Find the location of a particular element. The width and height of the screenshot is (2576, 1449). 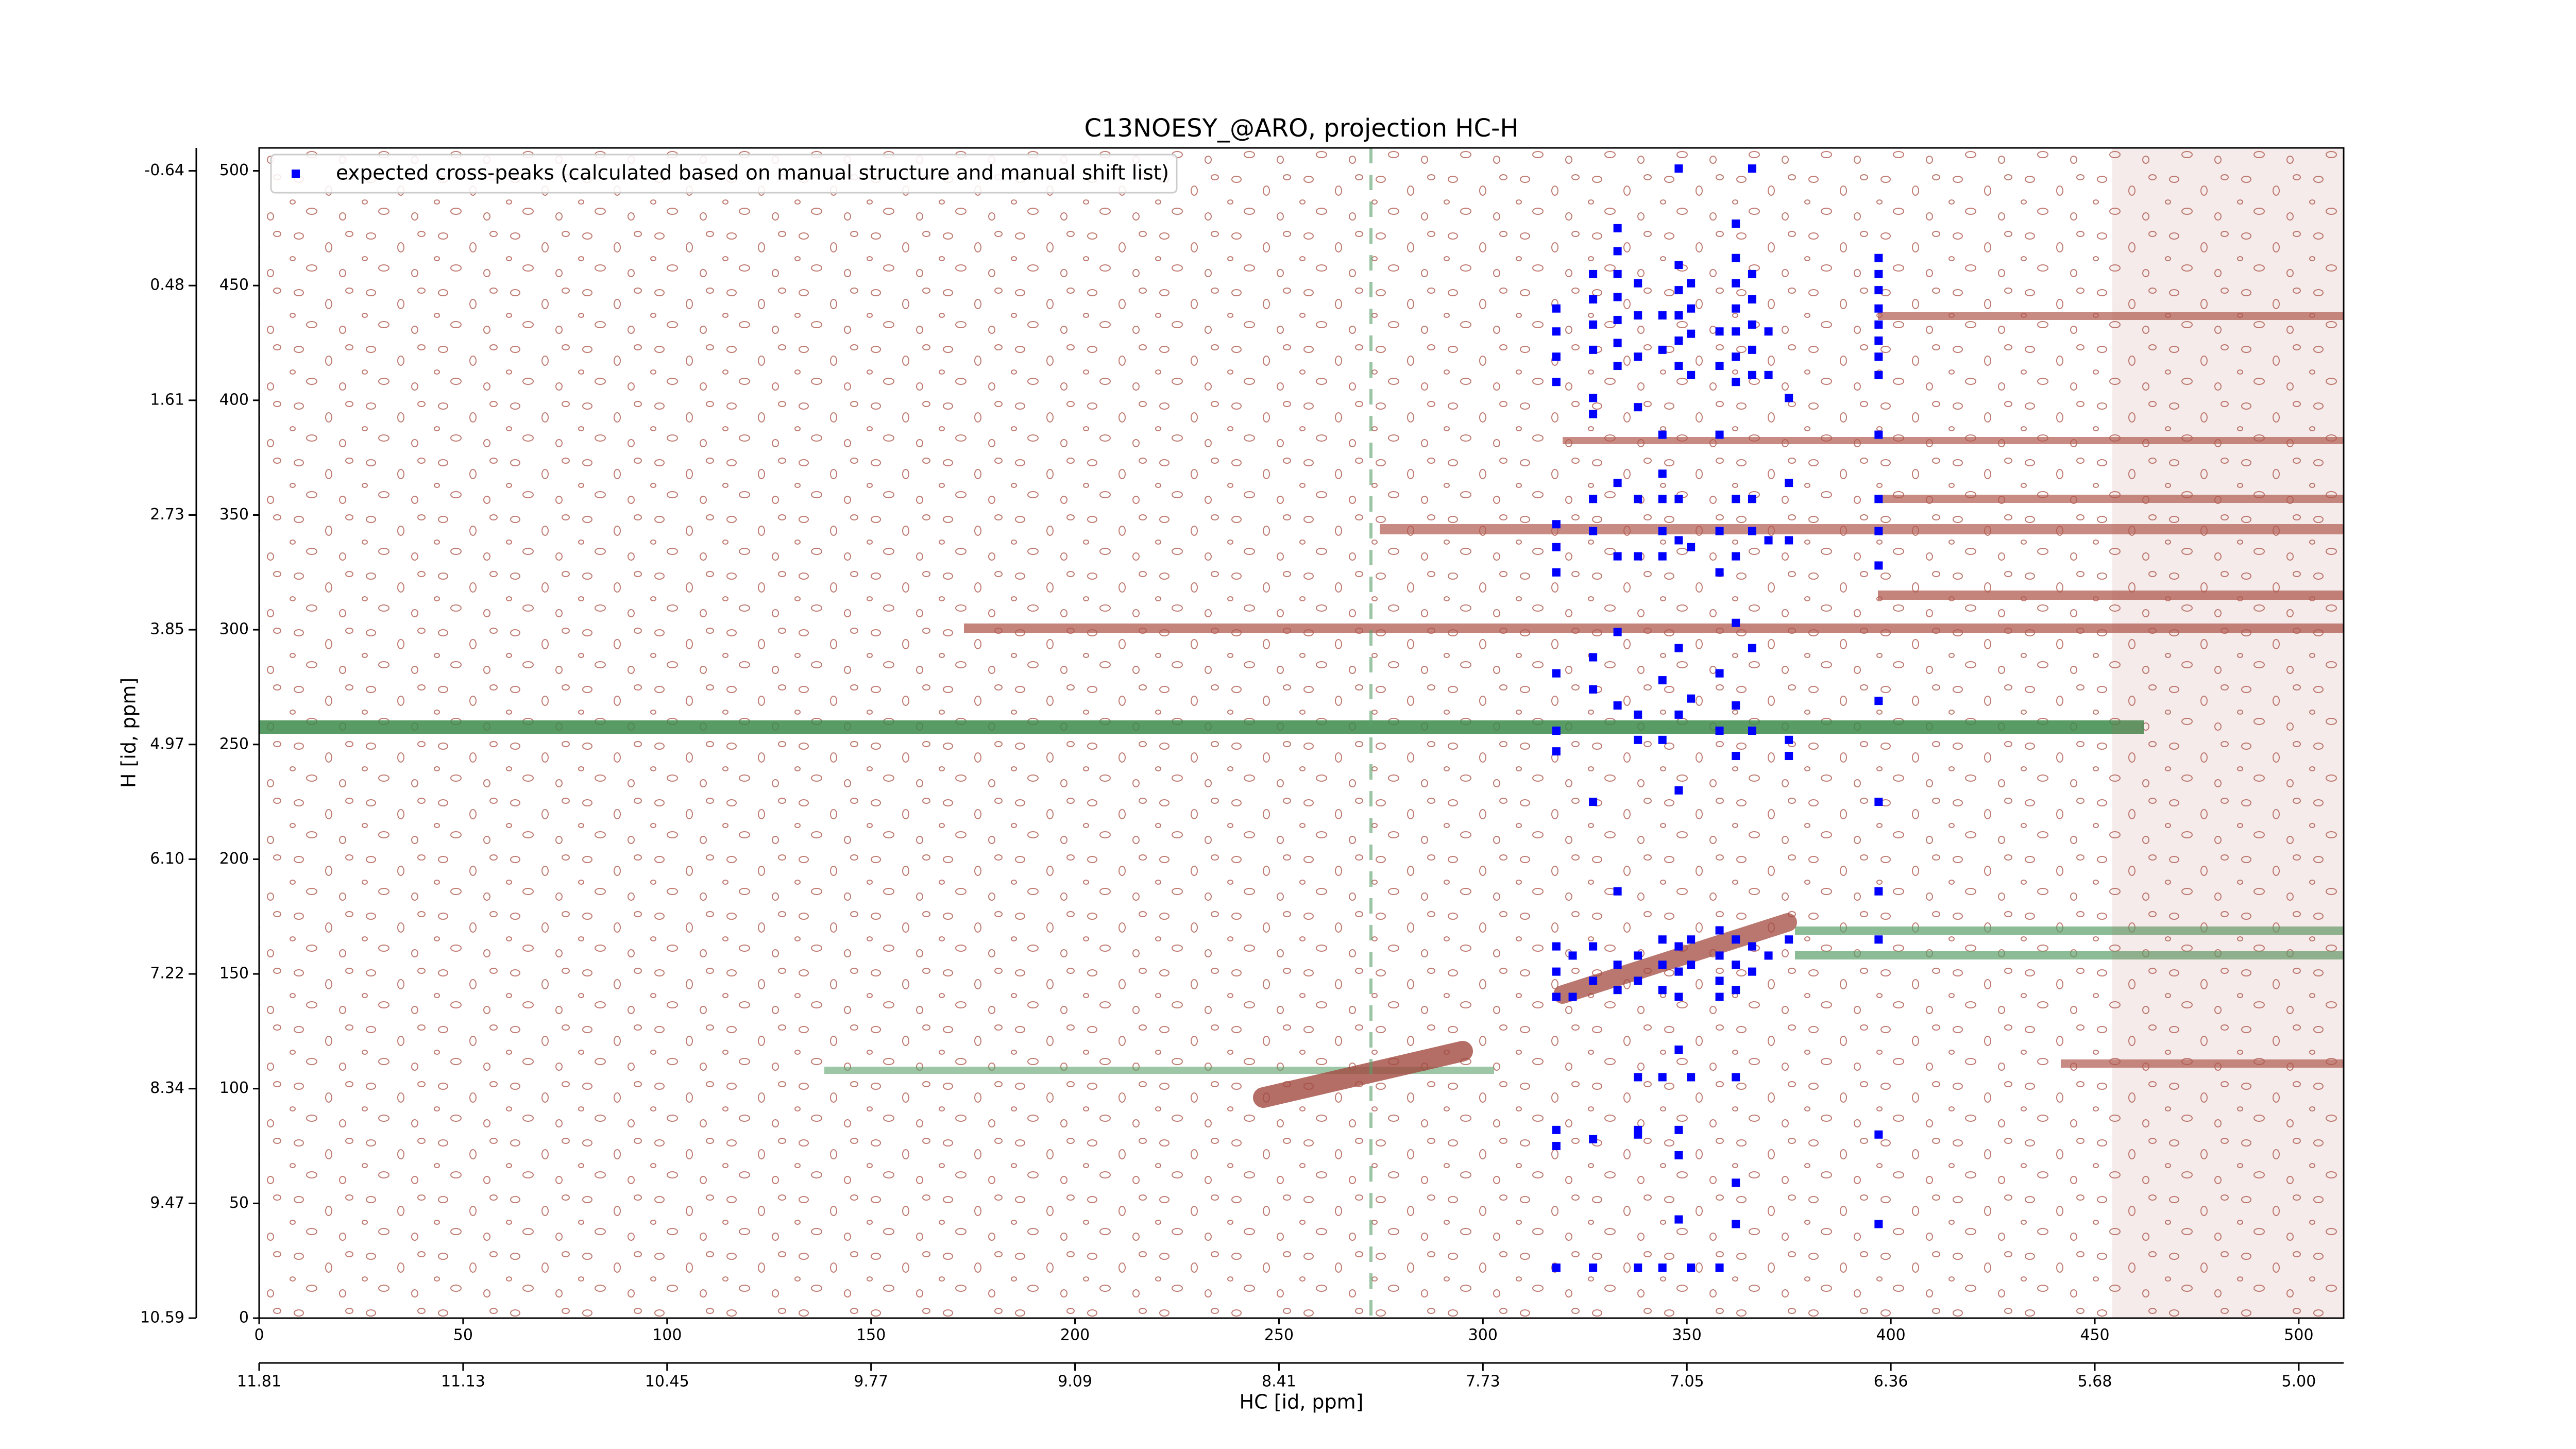

x-tick-label: 400 is located at coordinates (1890, 1335).